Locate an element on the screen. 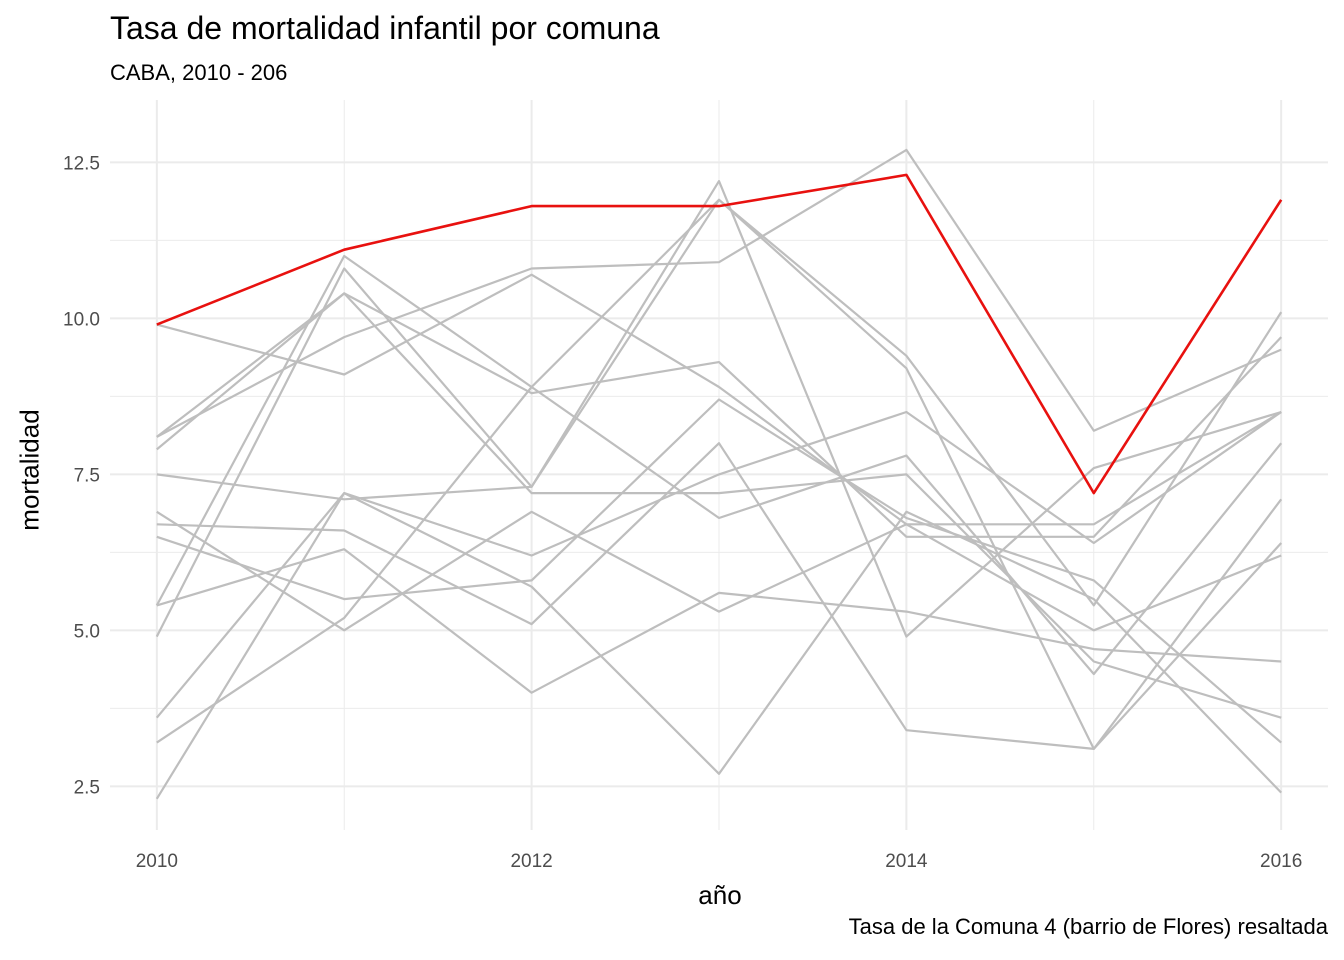  chart-title: Tasa de mortalidad infantil por comuna is located at coordinates (385, 28).